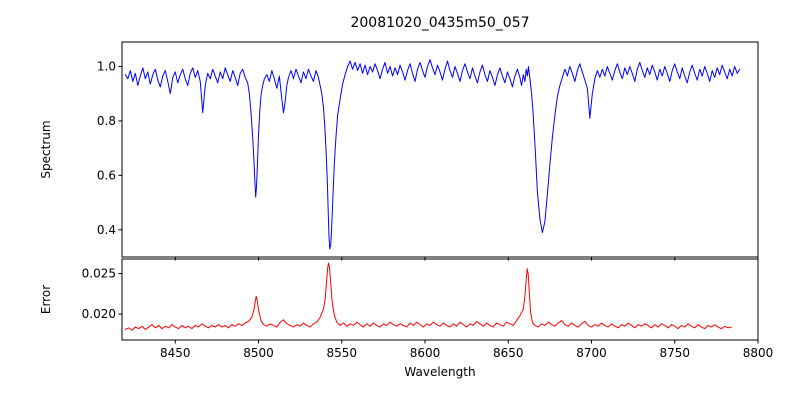  What do you see at coordinates (258, 353) in the screenshot?
I see `x-tick-label: 8500` at bounding box center [258, 353].